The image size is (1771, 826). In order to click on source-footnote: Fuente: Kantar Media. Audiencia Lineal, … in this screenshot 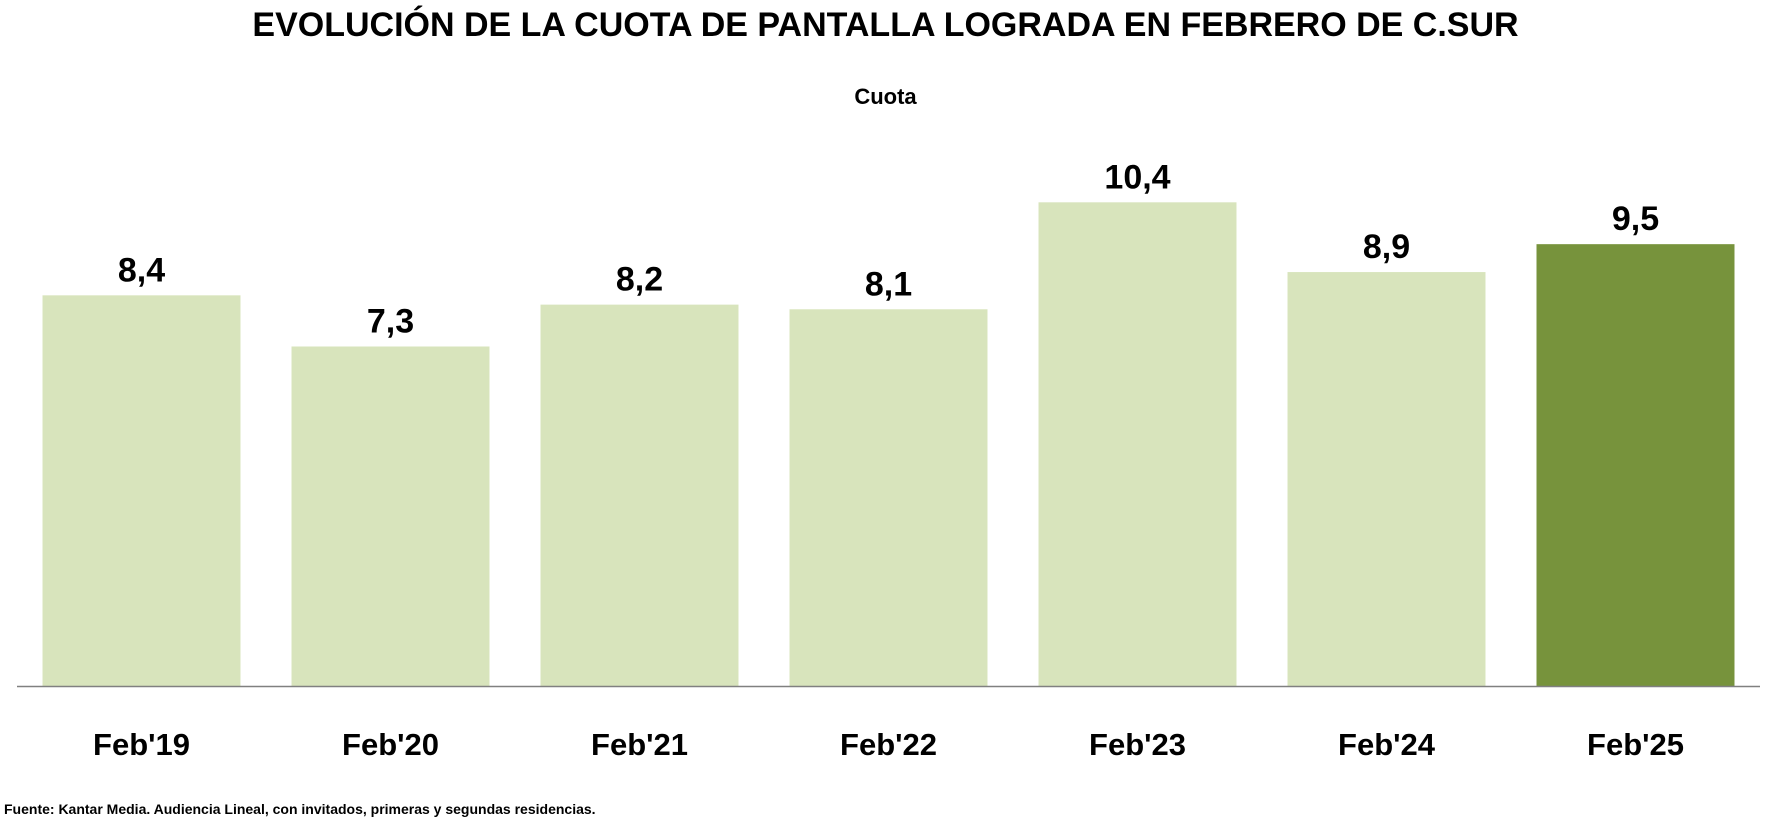, I will do `click(300, 809)`.